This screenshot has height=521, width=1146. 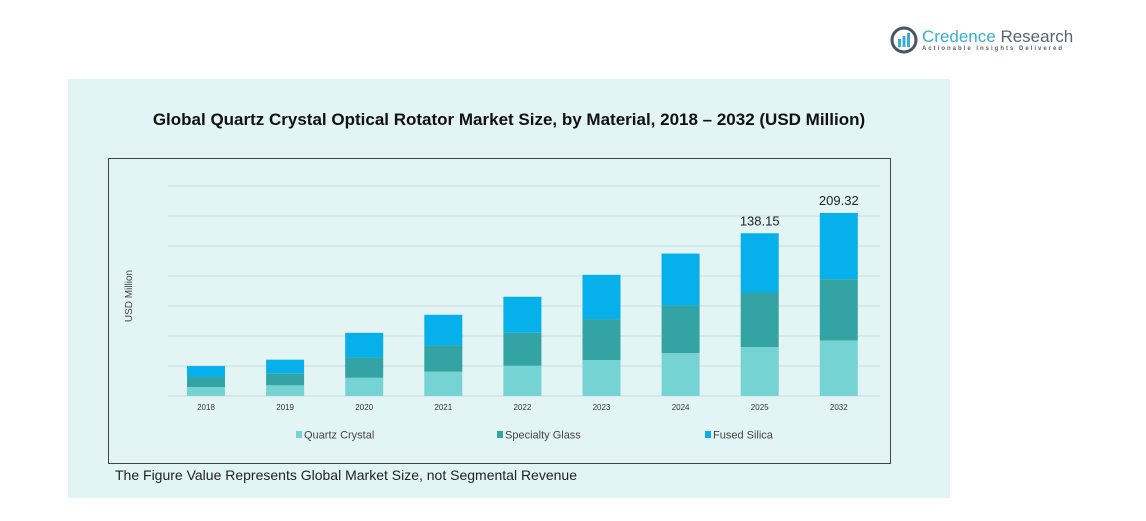 I want to click on bar-specialty-glass-2025, so click(x=759, y=320).